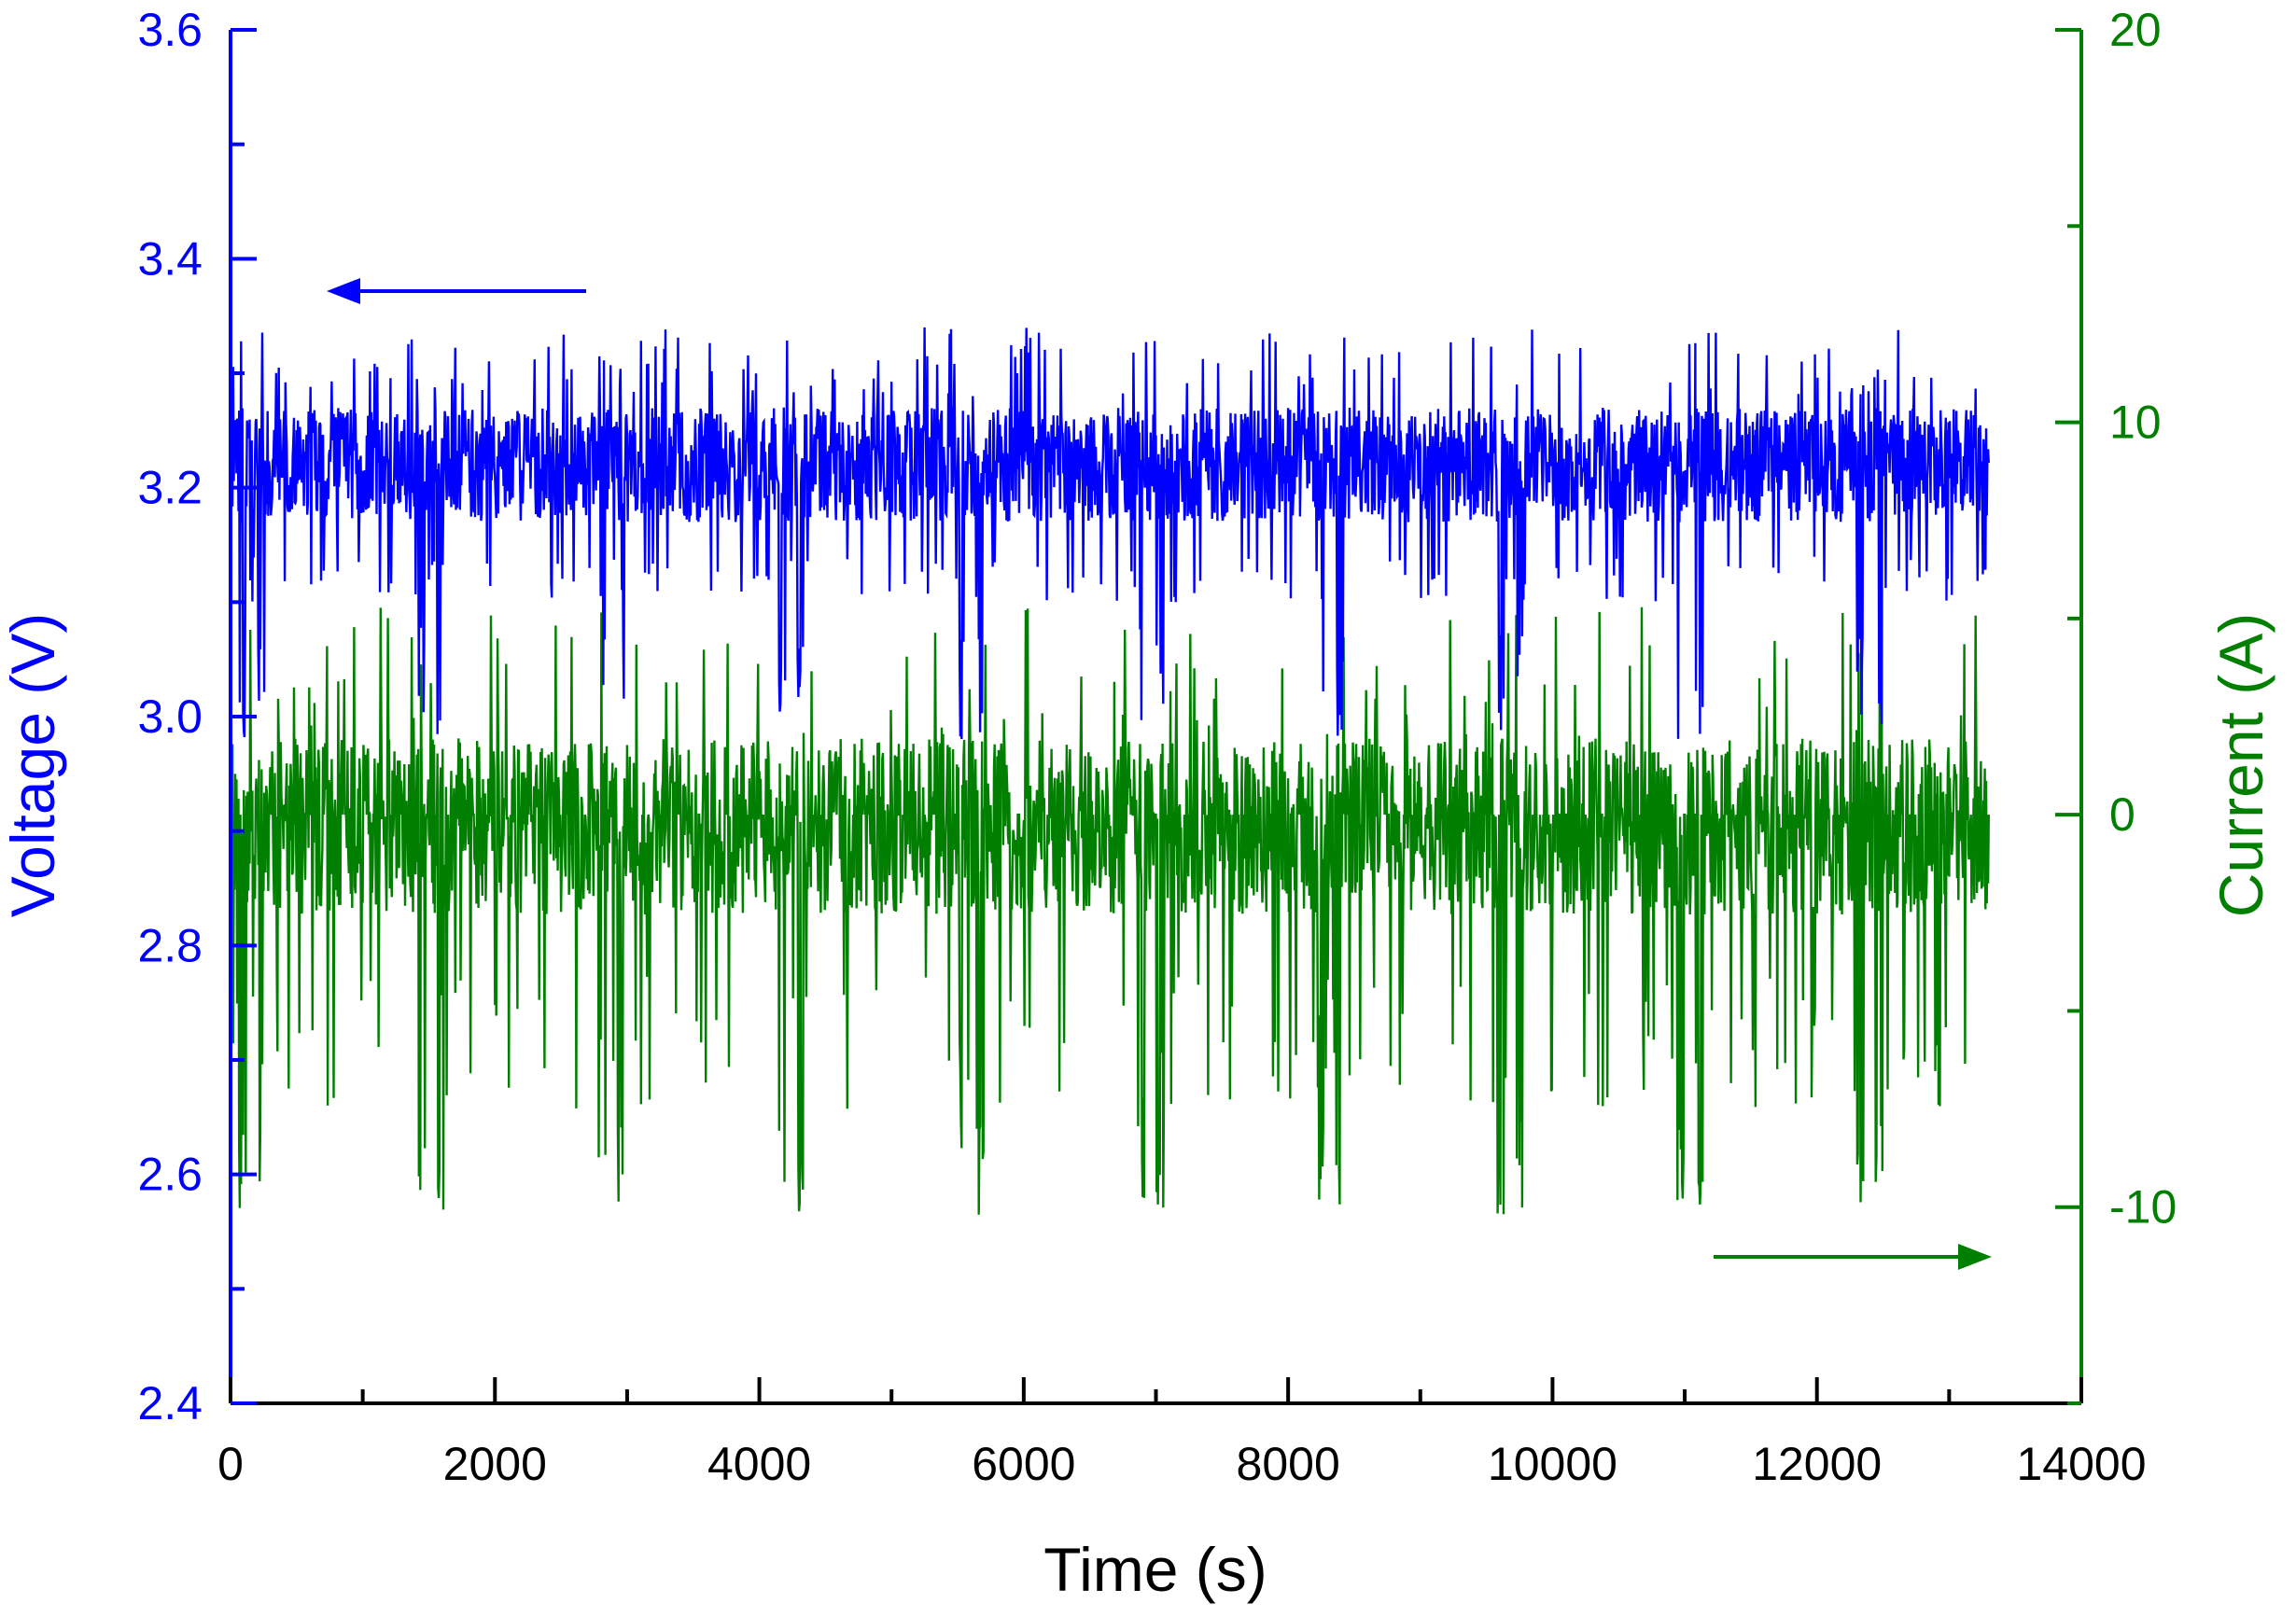 This screenshot has height=1617, width=2296. Describe the element at coordinates (1975, 1257) in the screenshot. I see `current-arrow-head` at that location.